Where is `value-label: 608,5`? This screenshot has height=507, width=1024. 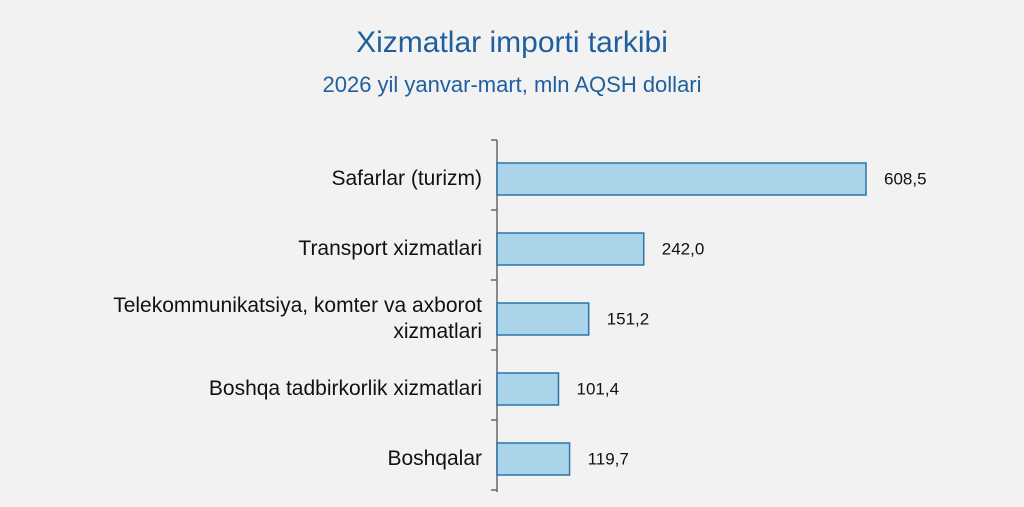
value-label: 608,5 is located at coordinates (905, 178).